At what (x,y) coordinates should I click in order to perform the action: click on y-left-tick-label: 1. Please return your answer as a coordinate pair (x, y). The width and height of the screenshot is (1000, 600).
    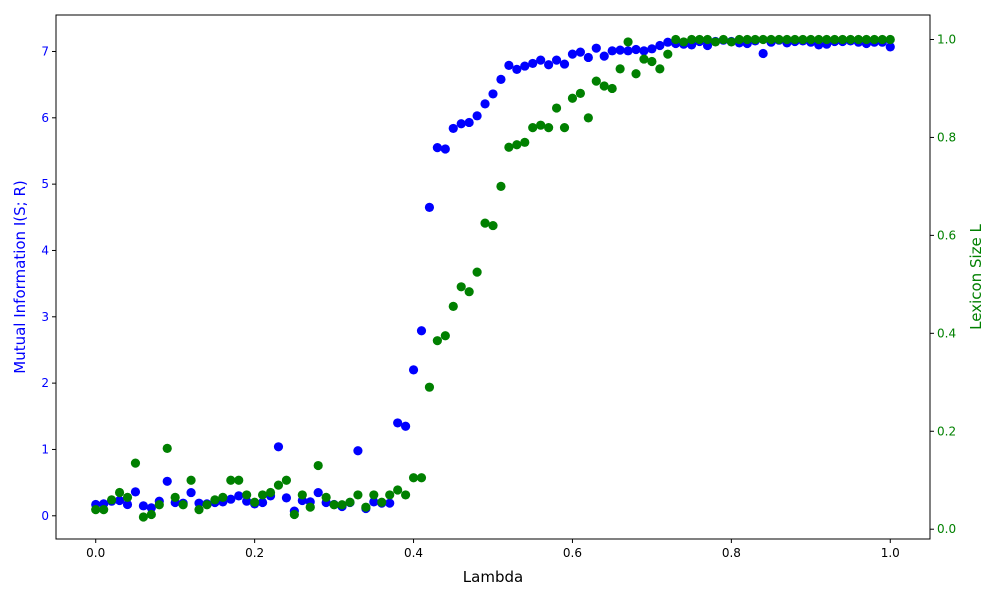
    Looking at the image, I should click on (45, 449).